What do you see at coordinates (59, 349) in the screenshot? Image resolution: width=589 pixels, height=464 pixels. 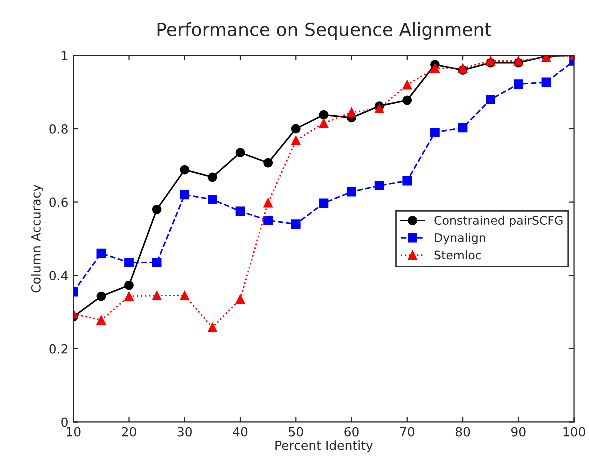 I see `y-tick-label: 0.2` at bounding box center [59, 349].